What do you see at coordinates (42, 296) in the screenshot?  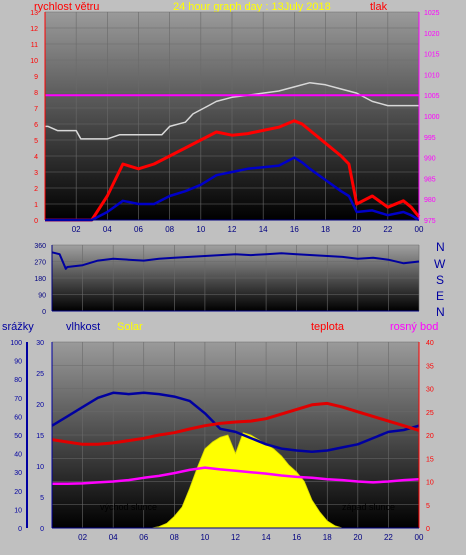 I see `dir-left-tick: 90` at bounding box center [42, 296].